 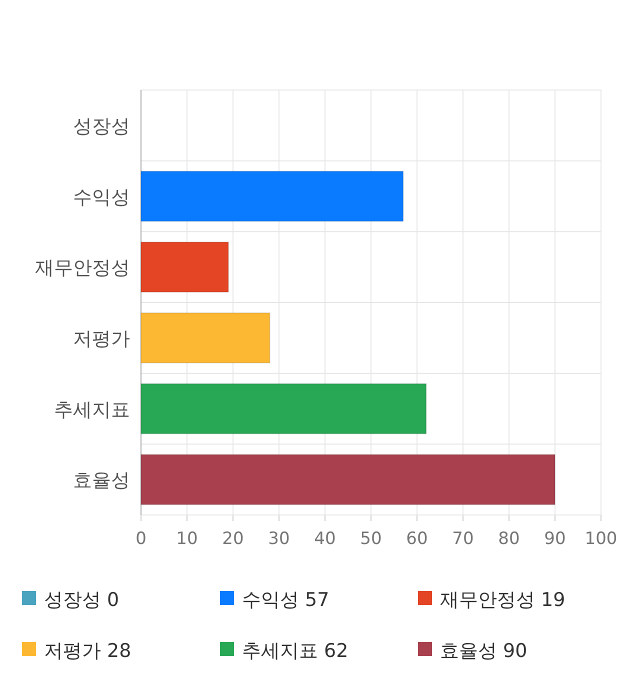 What do you see at coordinates (509, 539) in the screenshot?
I see `x-tick-label: 80` at bounding box center [509, 539].